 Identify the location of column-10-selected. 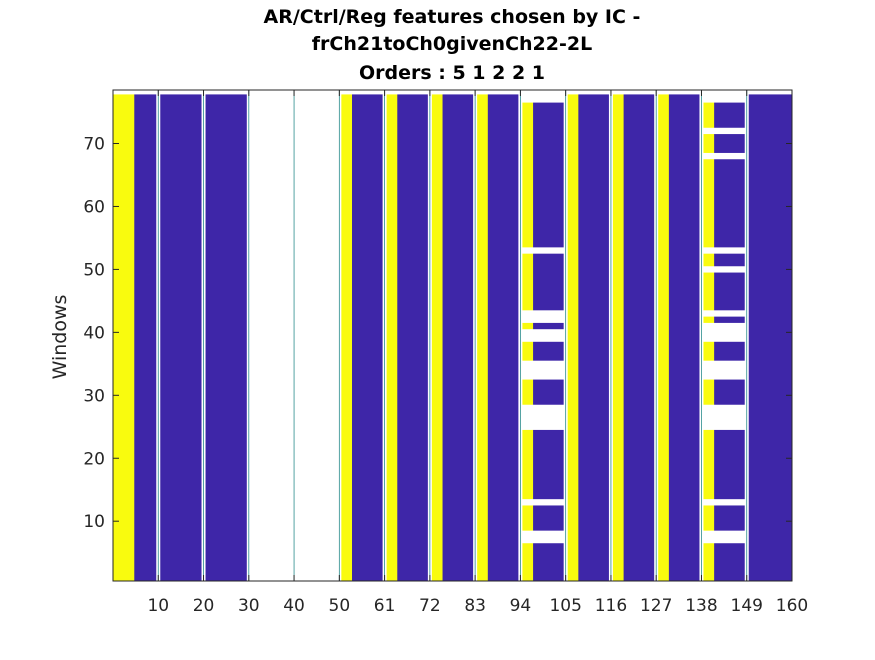
(572, 335).